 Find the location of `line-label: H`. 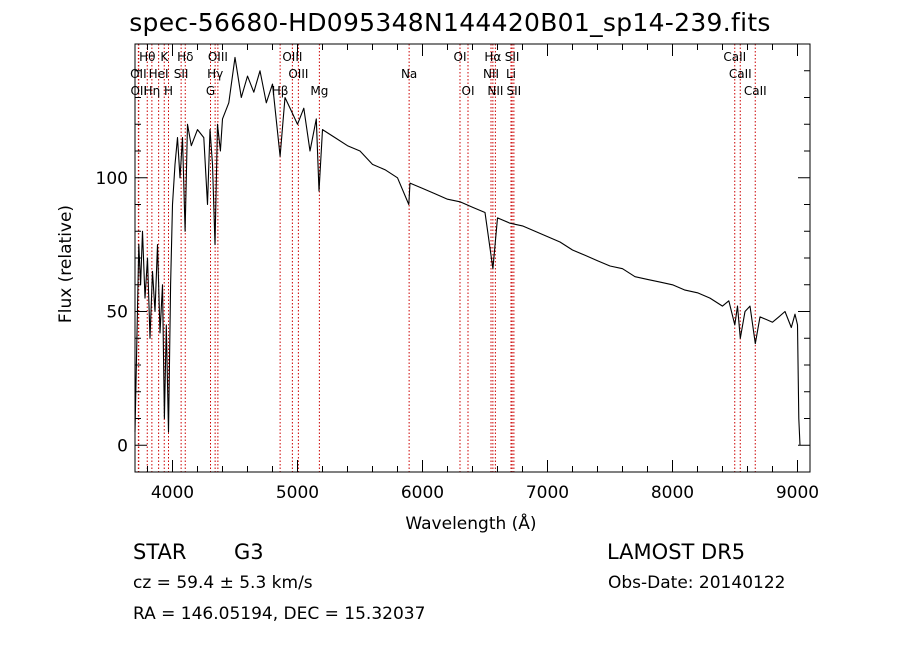

line-label: H is located at coordinates (168, 91).